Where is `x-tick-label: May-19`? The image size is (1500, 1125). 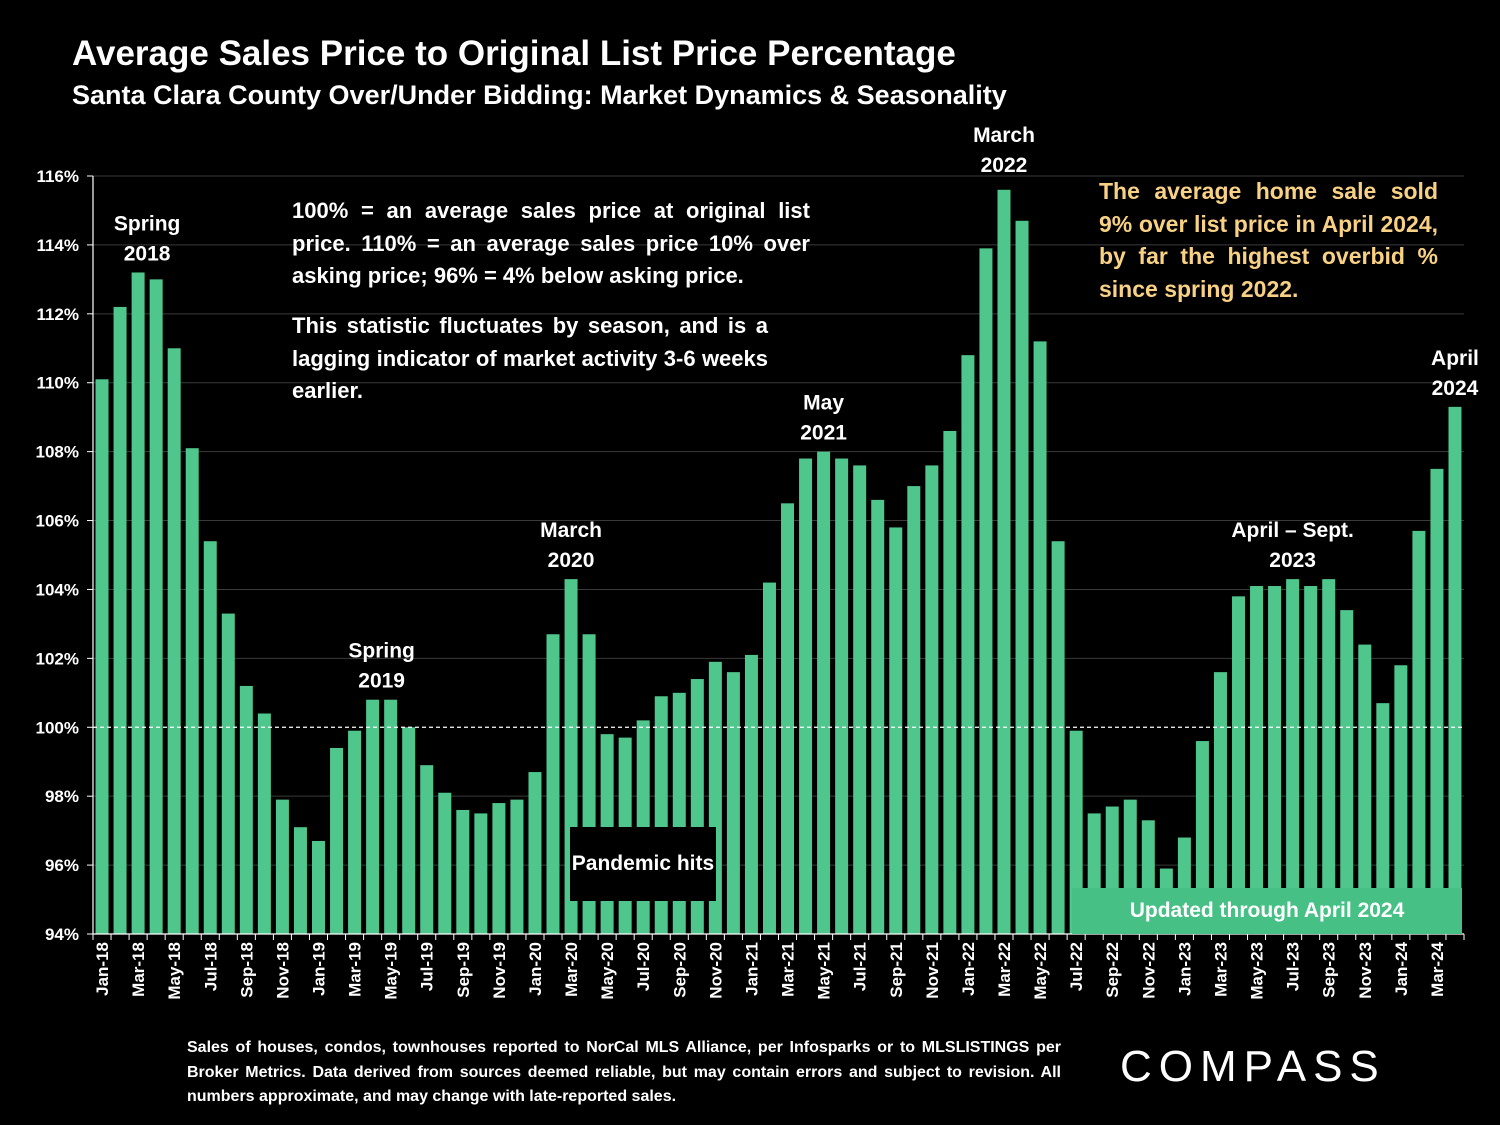 x-tick-label: May-19 is located at coordinates (391, 971).